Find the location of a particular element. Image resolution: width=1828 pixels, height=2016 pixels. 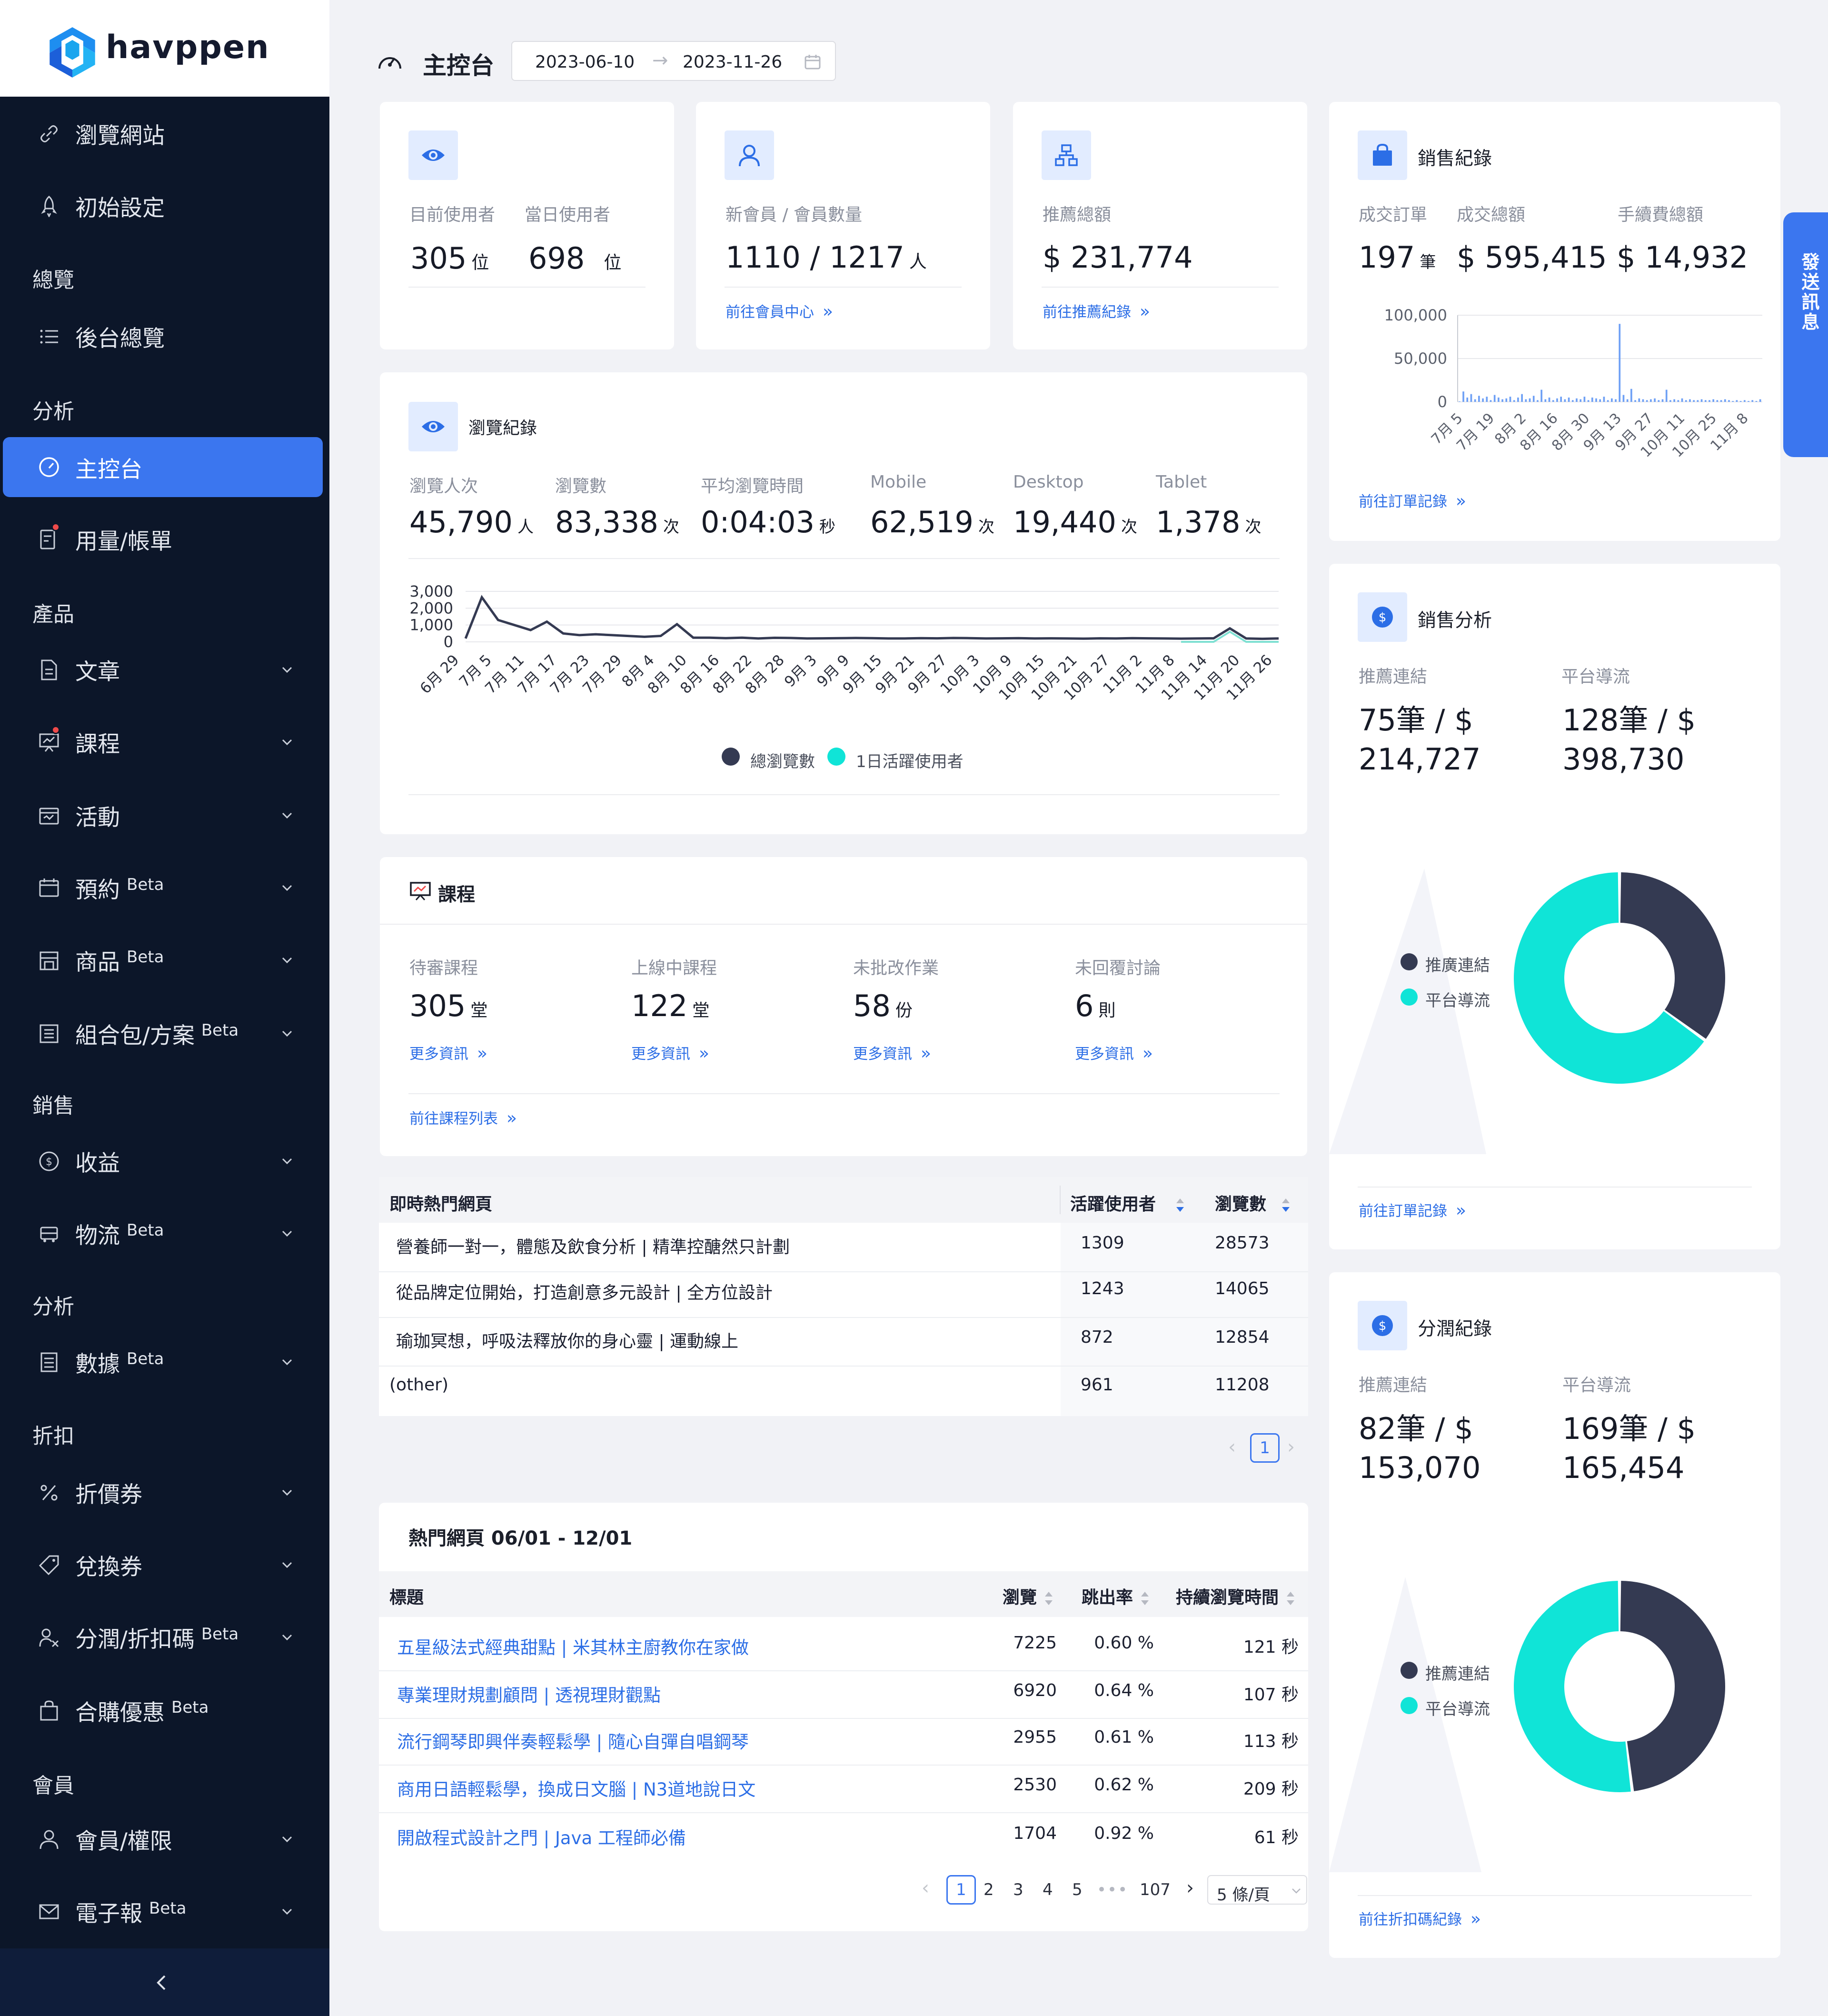

sa-orders-link: 前往訂單記錄 » is located at coordinates (1412, 1209).